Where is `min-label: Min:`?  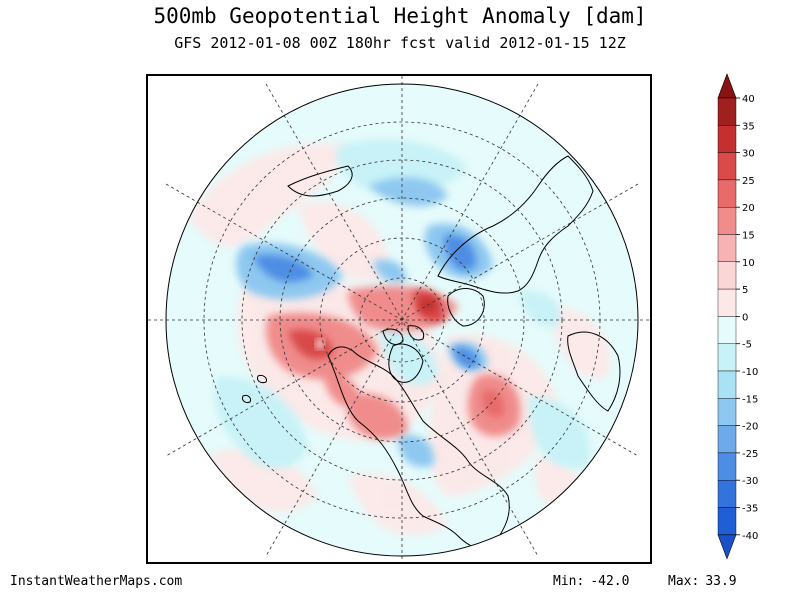 min-label: Min: is located at coordinates (569, 581).